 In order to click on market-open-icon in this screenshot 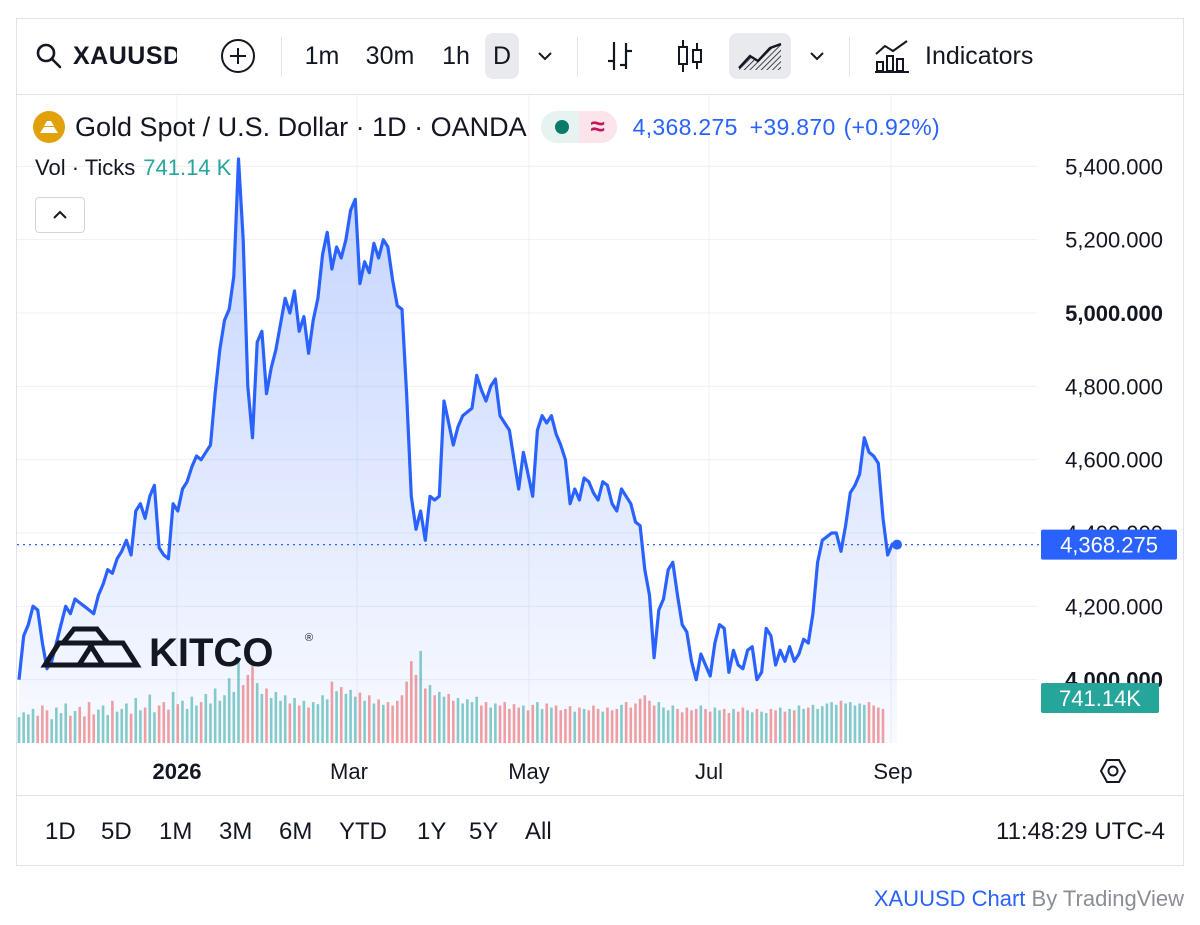, I will do `click(561, 127)`.